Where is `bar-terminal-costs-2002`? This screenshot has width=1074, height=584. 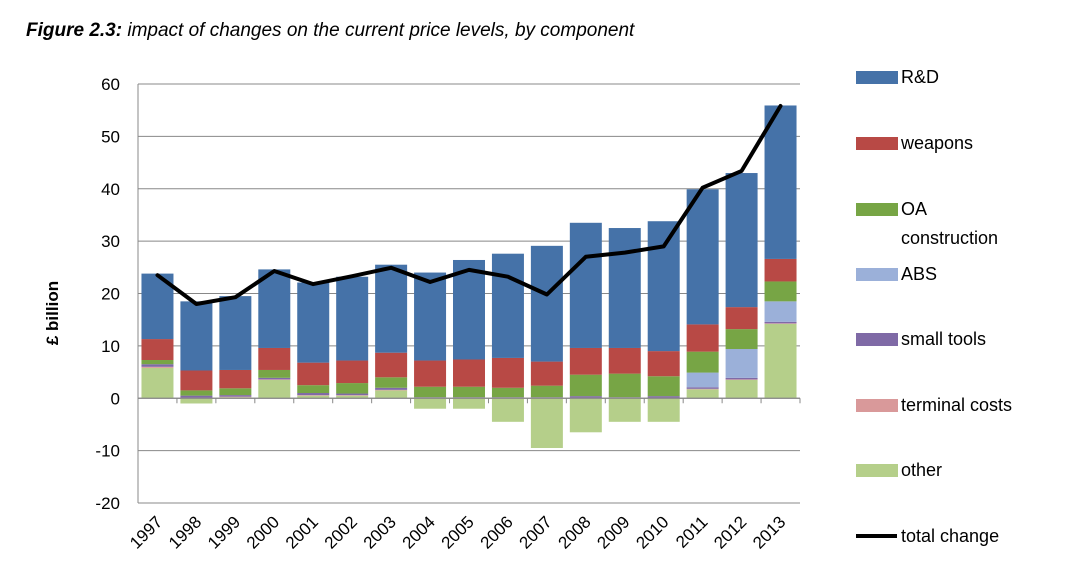
bar-terminal-costs-2002 is located at coordinates (352, 395).